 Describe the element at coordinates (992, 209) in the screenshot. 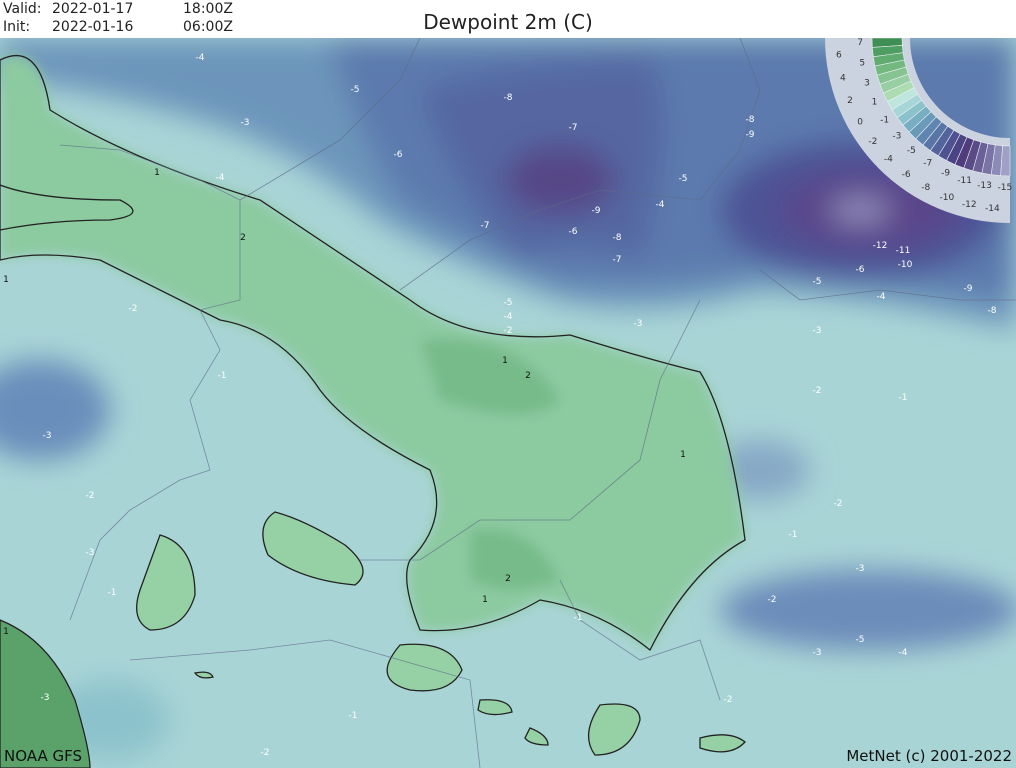

I see `legend-label: -14` at that location.